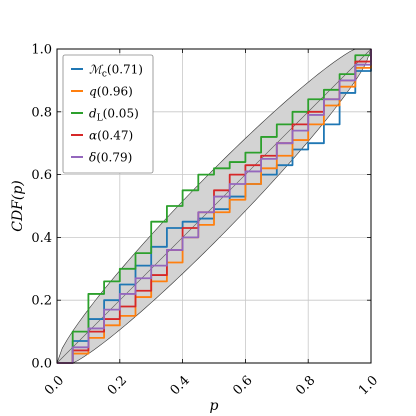 The width and height of the screenshot is (416, 416). I want to click on legend-label-Mc: ℳc(0.71), so click(116, 71).